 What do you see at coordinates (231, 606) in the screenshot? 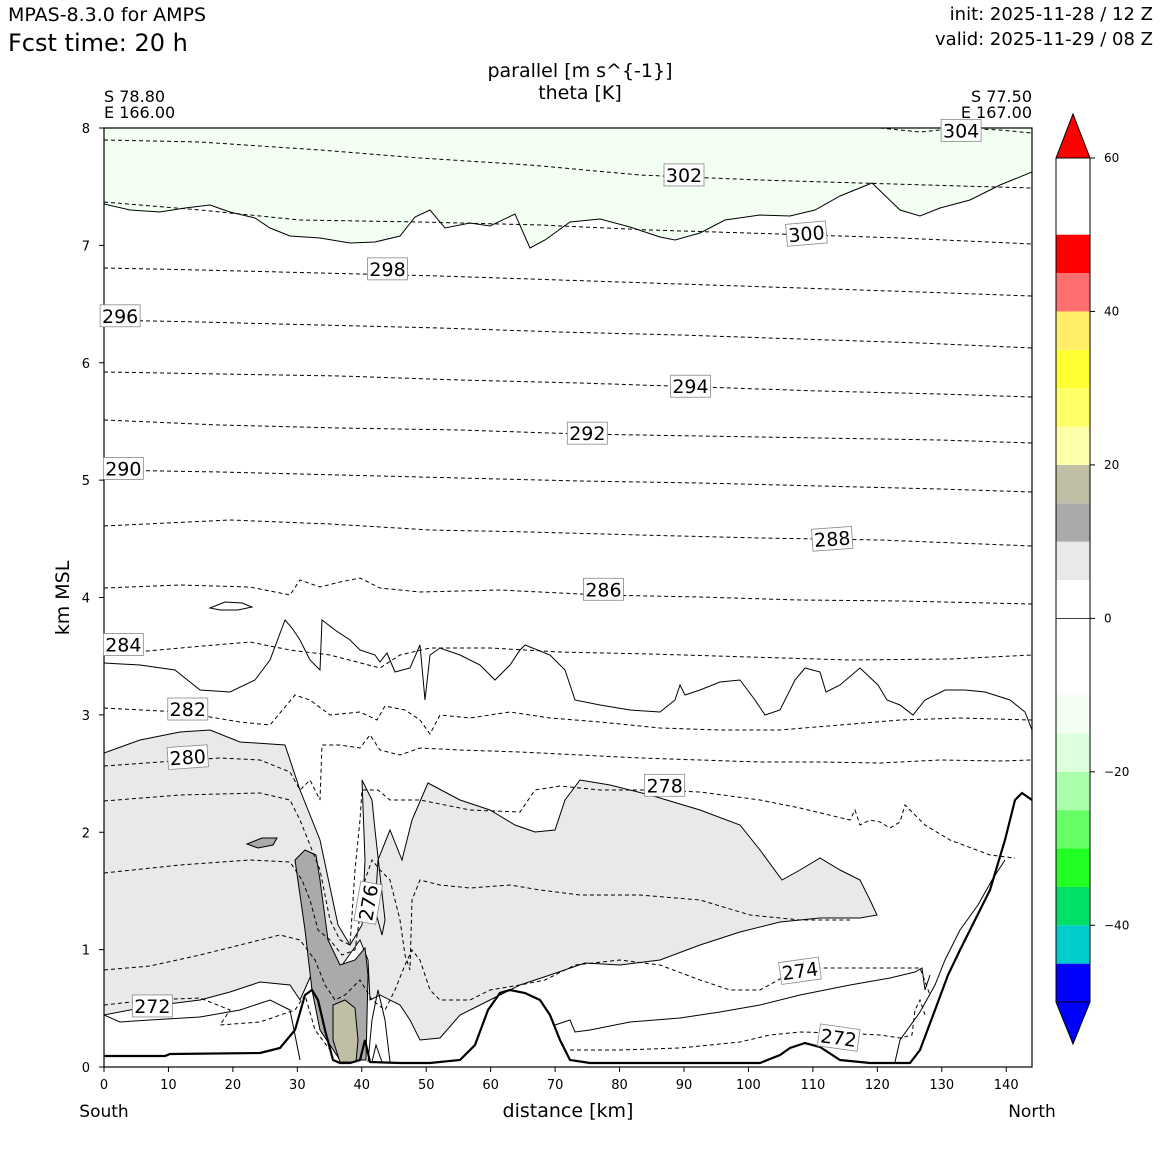
I see `contour-small-loop` at bounding box center [231, 606].